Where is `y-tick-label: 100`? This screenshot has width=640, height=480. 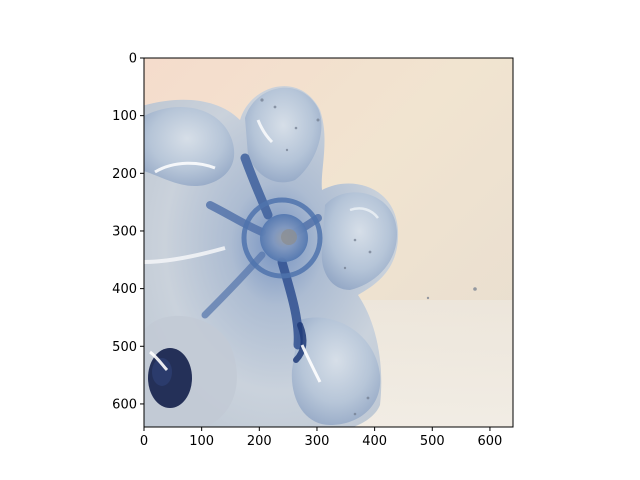
y-tick-label: 100 is located at coordinates (124, 116).